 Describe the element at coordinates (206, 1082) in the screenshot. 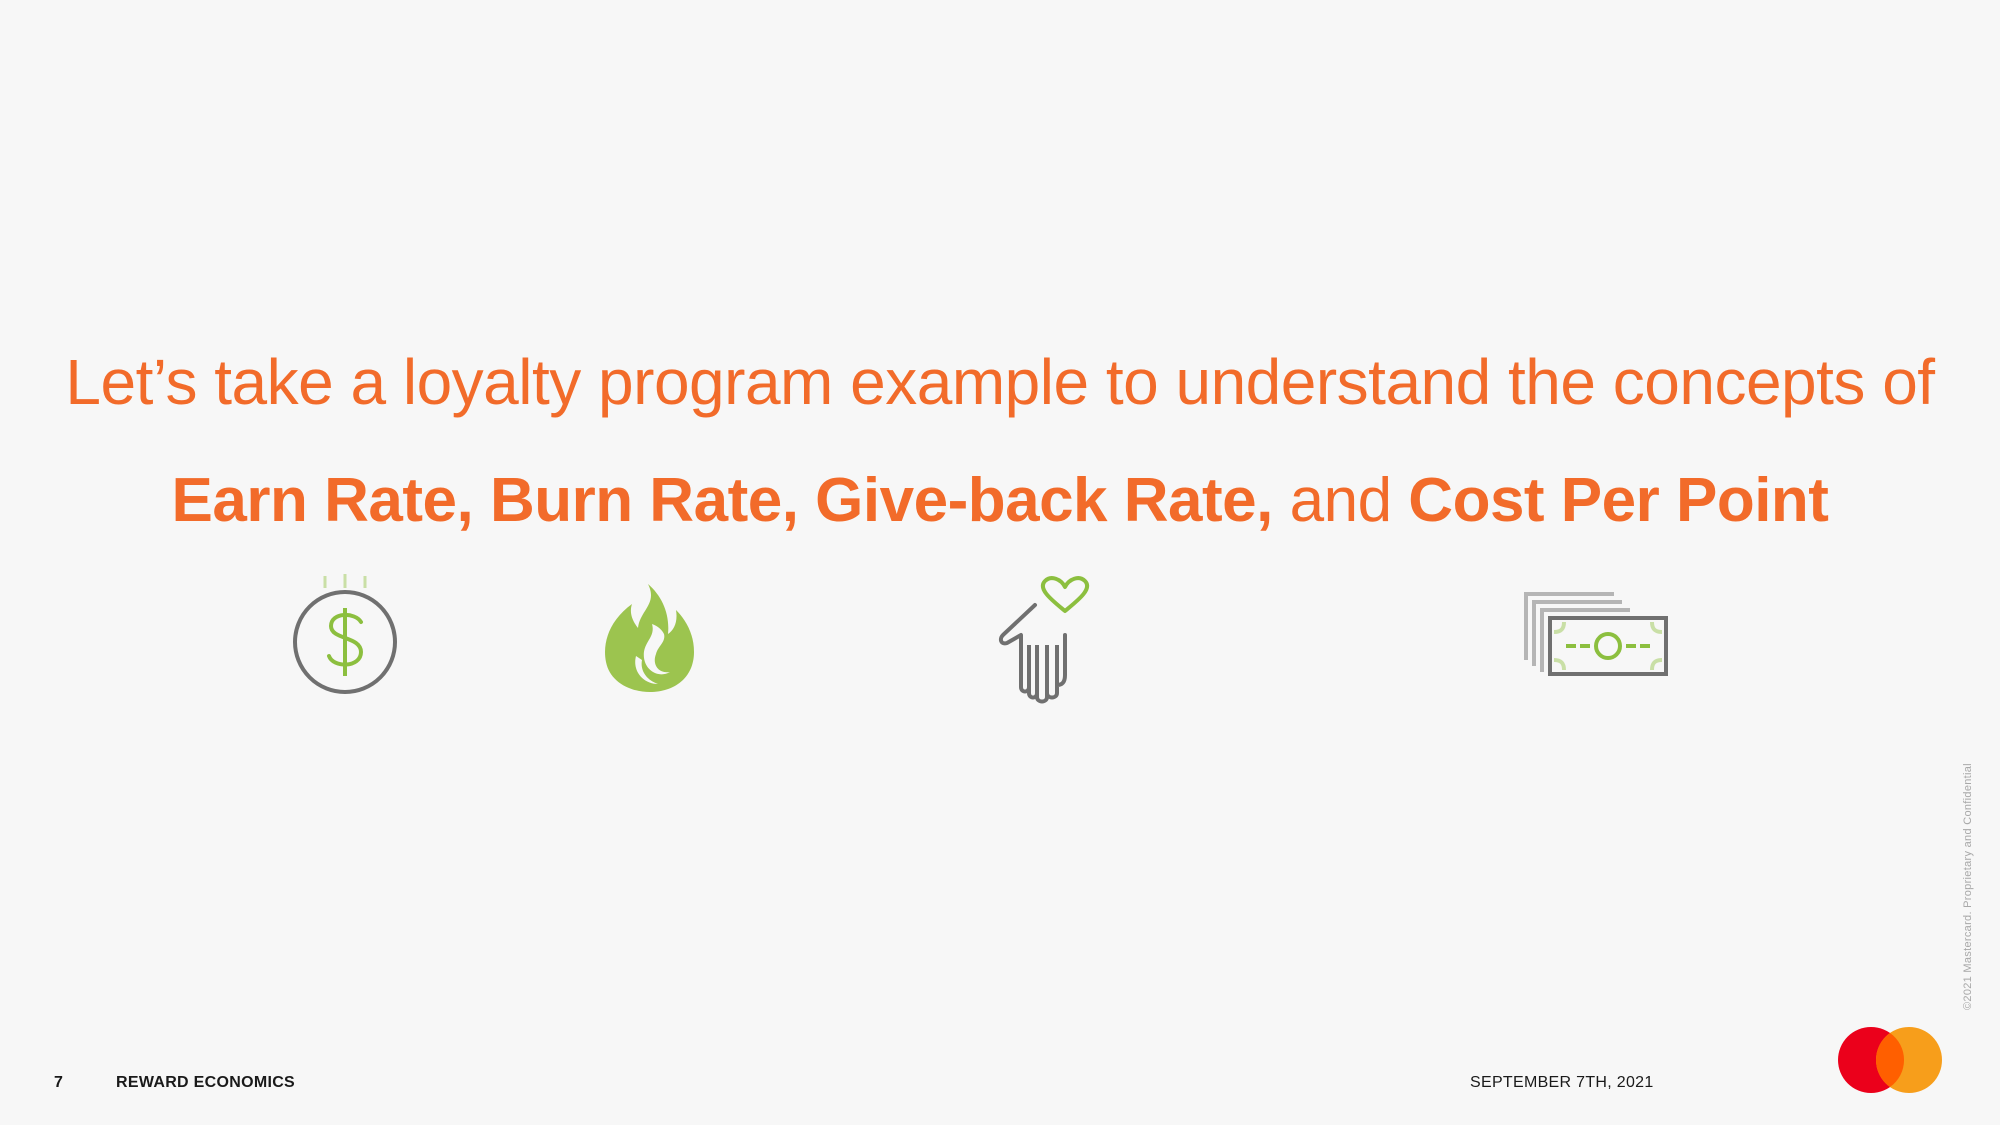

I see `section-title: REWARD ECONOMICS` at that location.